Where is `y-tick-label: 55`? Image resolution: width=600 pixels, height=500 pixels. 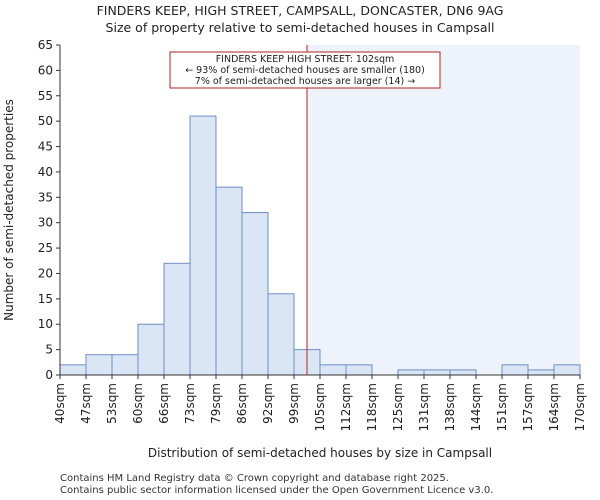
y-tick-label: 55 is located at coordinates (45, 96).